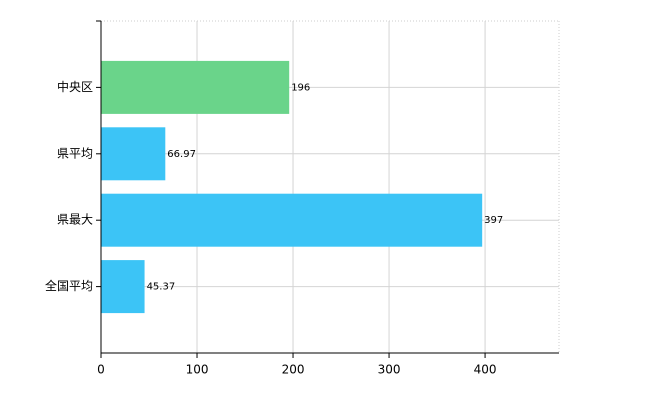 Image resolution: width=650 pixels, height=400 pixels. What do you see at coordinates (197, 370) in the screenshot?
I see `x-tick-label: 100` at bounding box center [197, 370].